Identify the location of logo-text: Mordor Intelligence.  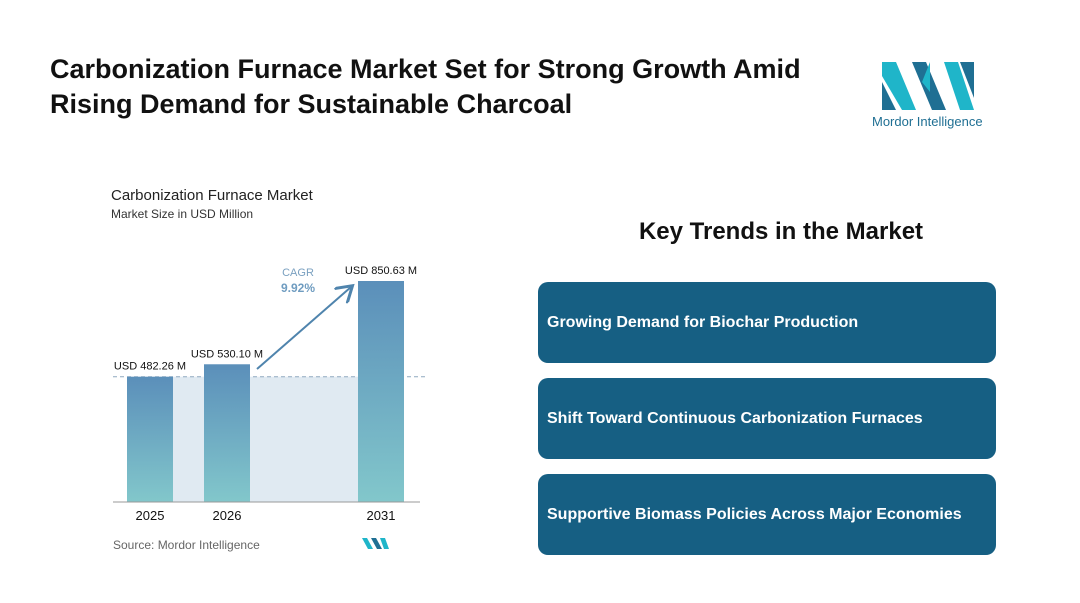
(927, 121).